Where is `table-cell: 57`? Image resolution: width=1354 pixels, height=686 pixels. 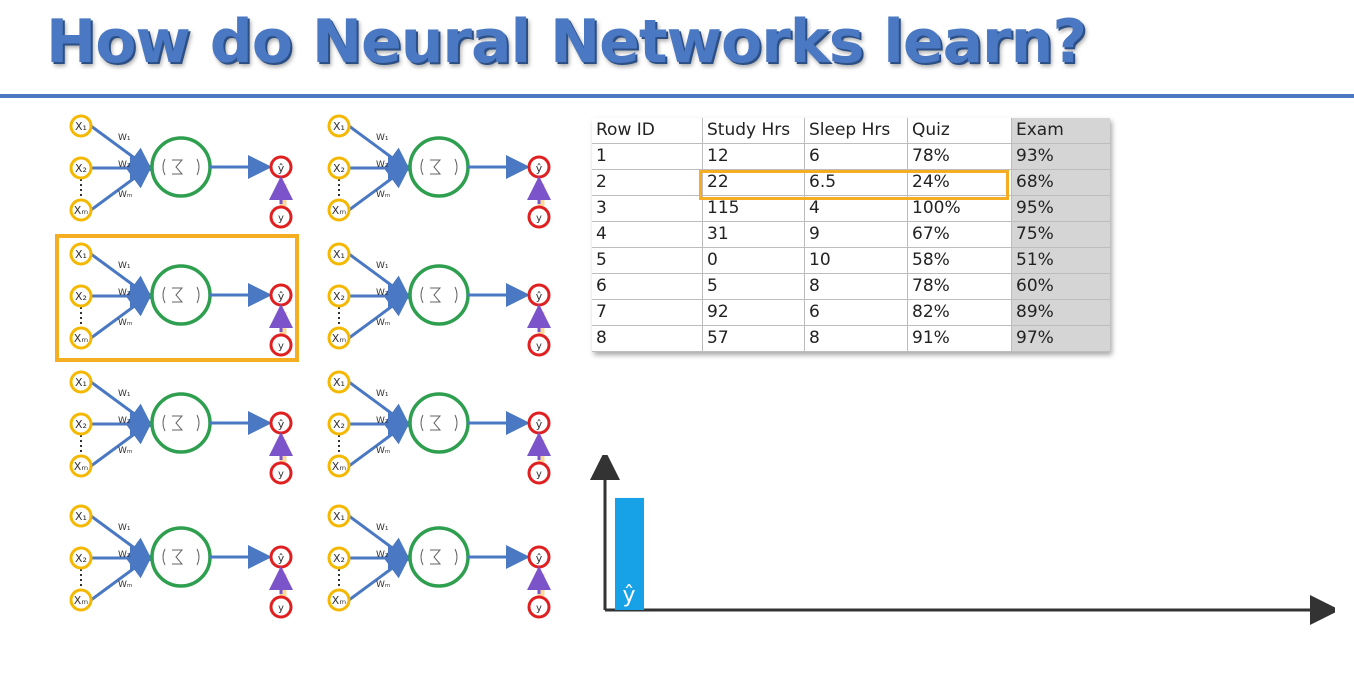 table-cell: 57 is located at coordinates (753, 338).